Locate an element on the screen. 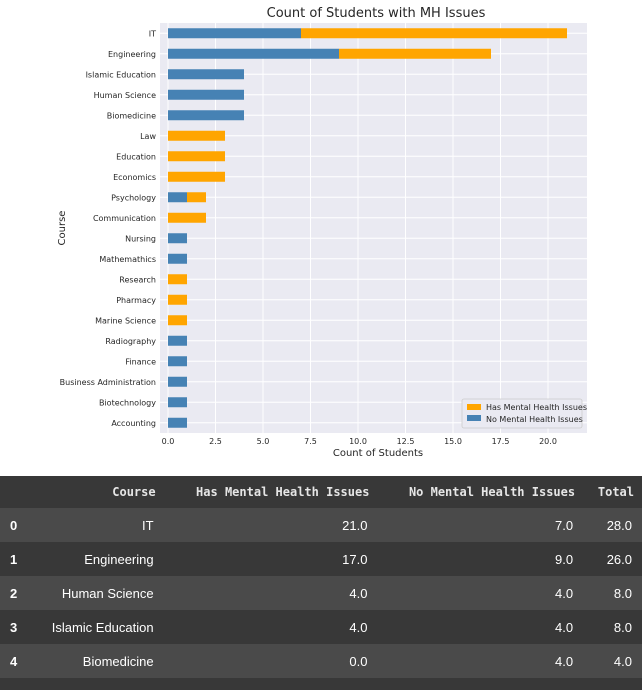 This screenshot has width=642, height=690. has-mh-cell: 4.0 is located at coordinates (270, 627).